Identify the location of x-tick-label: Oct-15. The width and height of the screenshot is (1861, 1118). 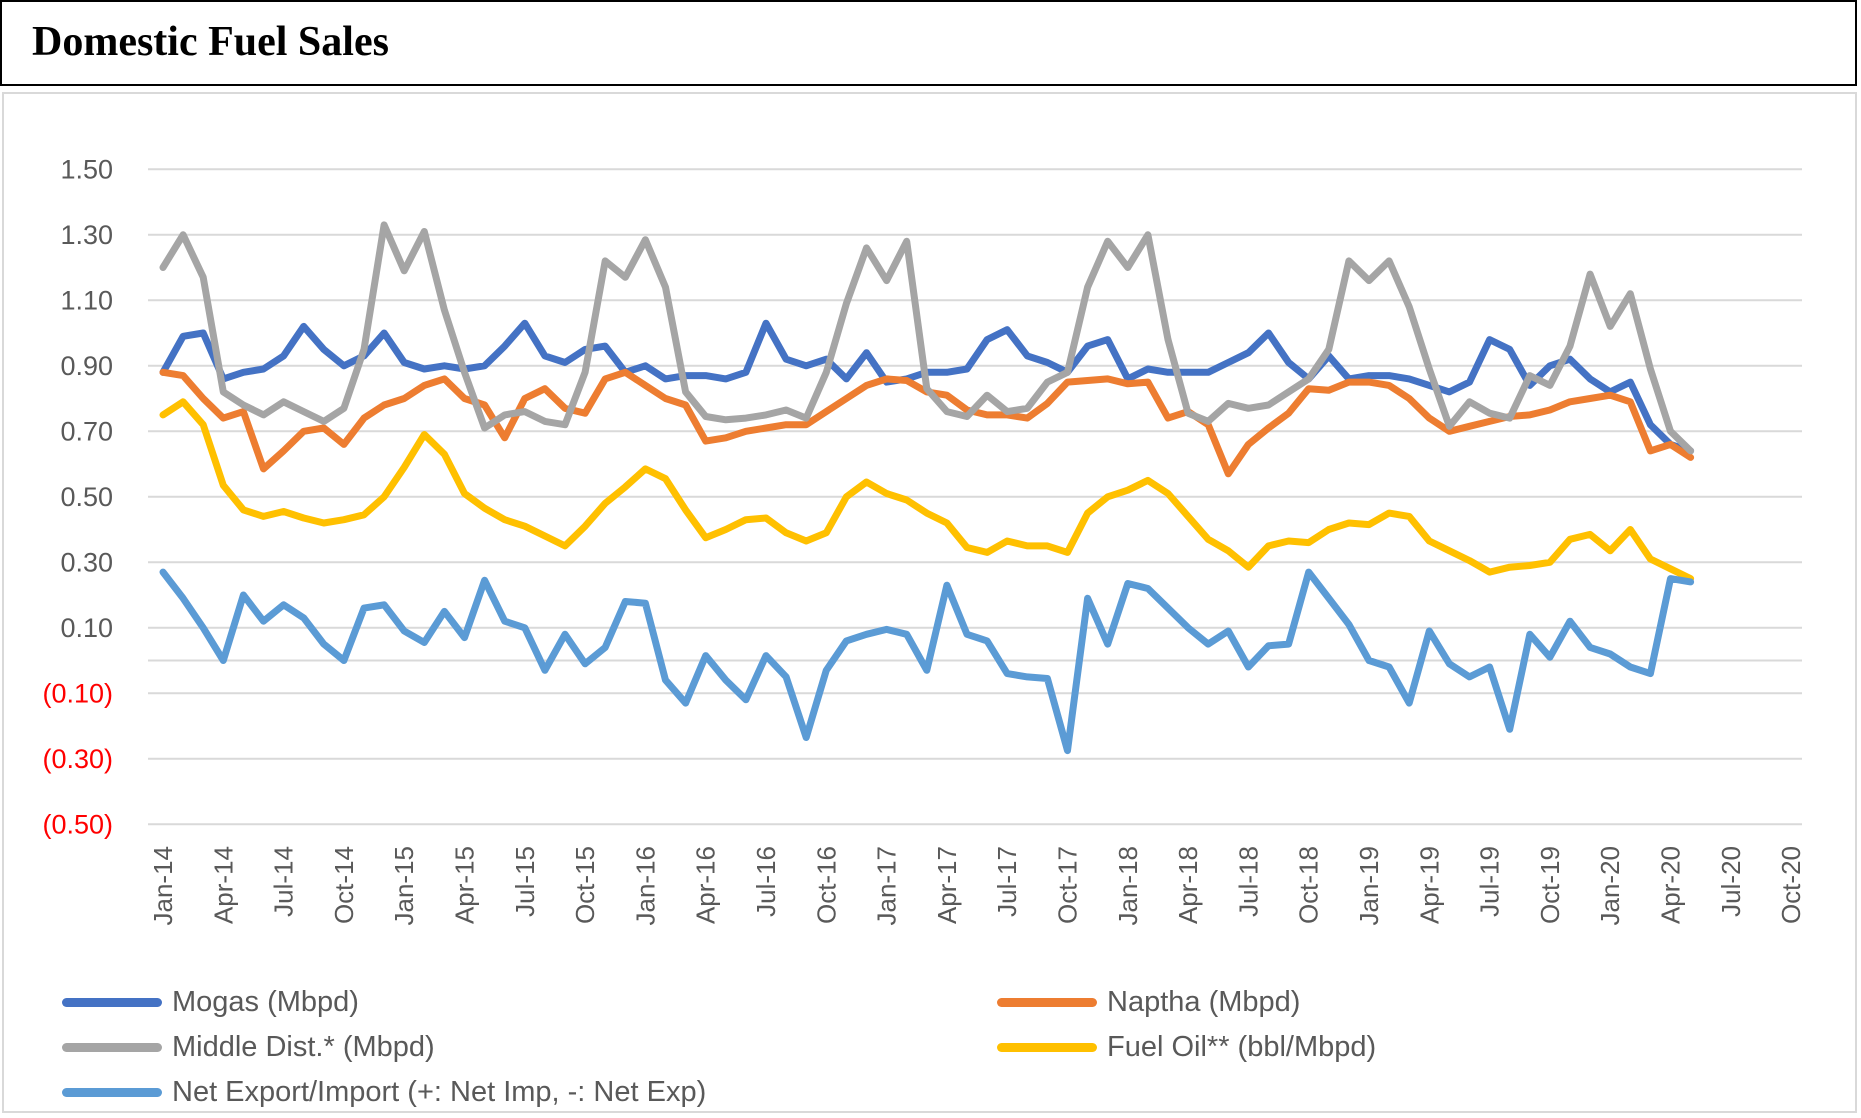
(585, 885).